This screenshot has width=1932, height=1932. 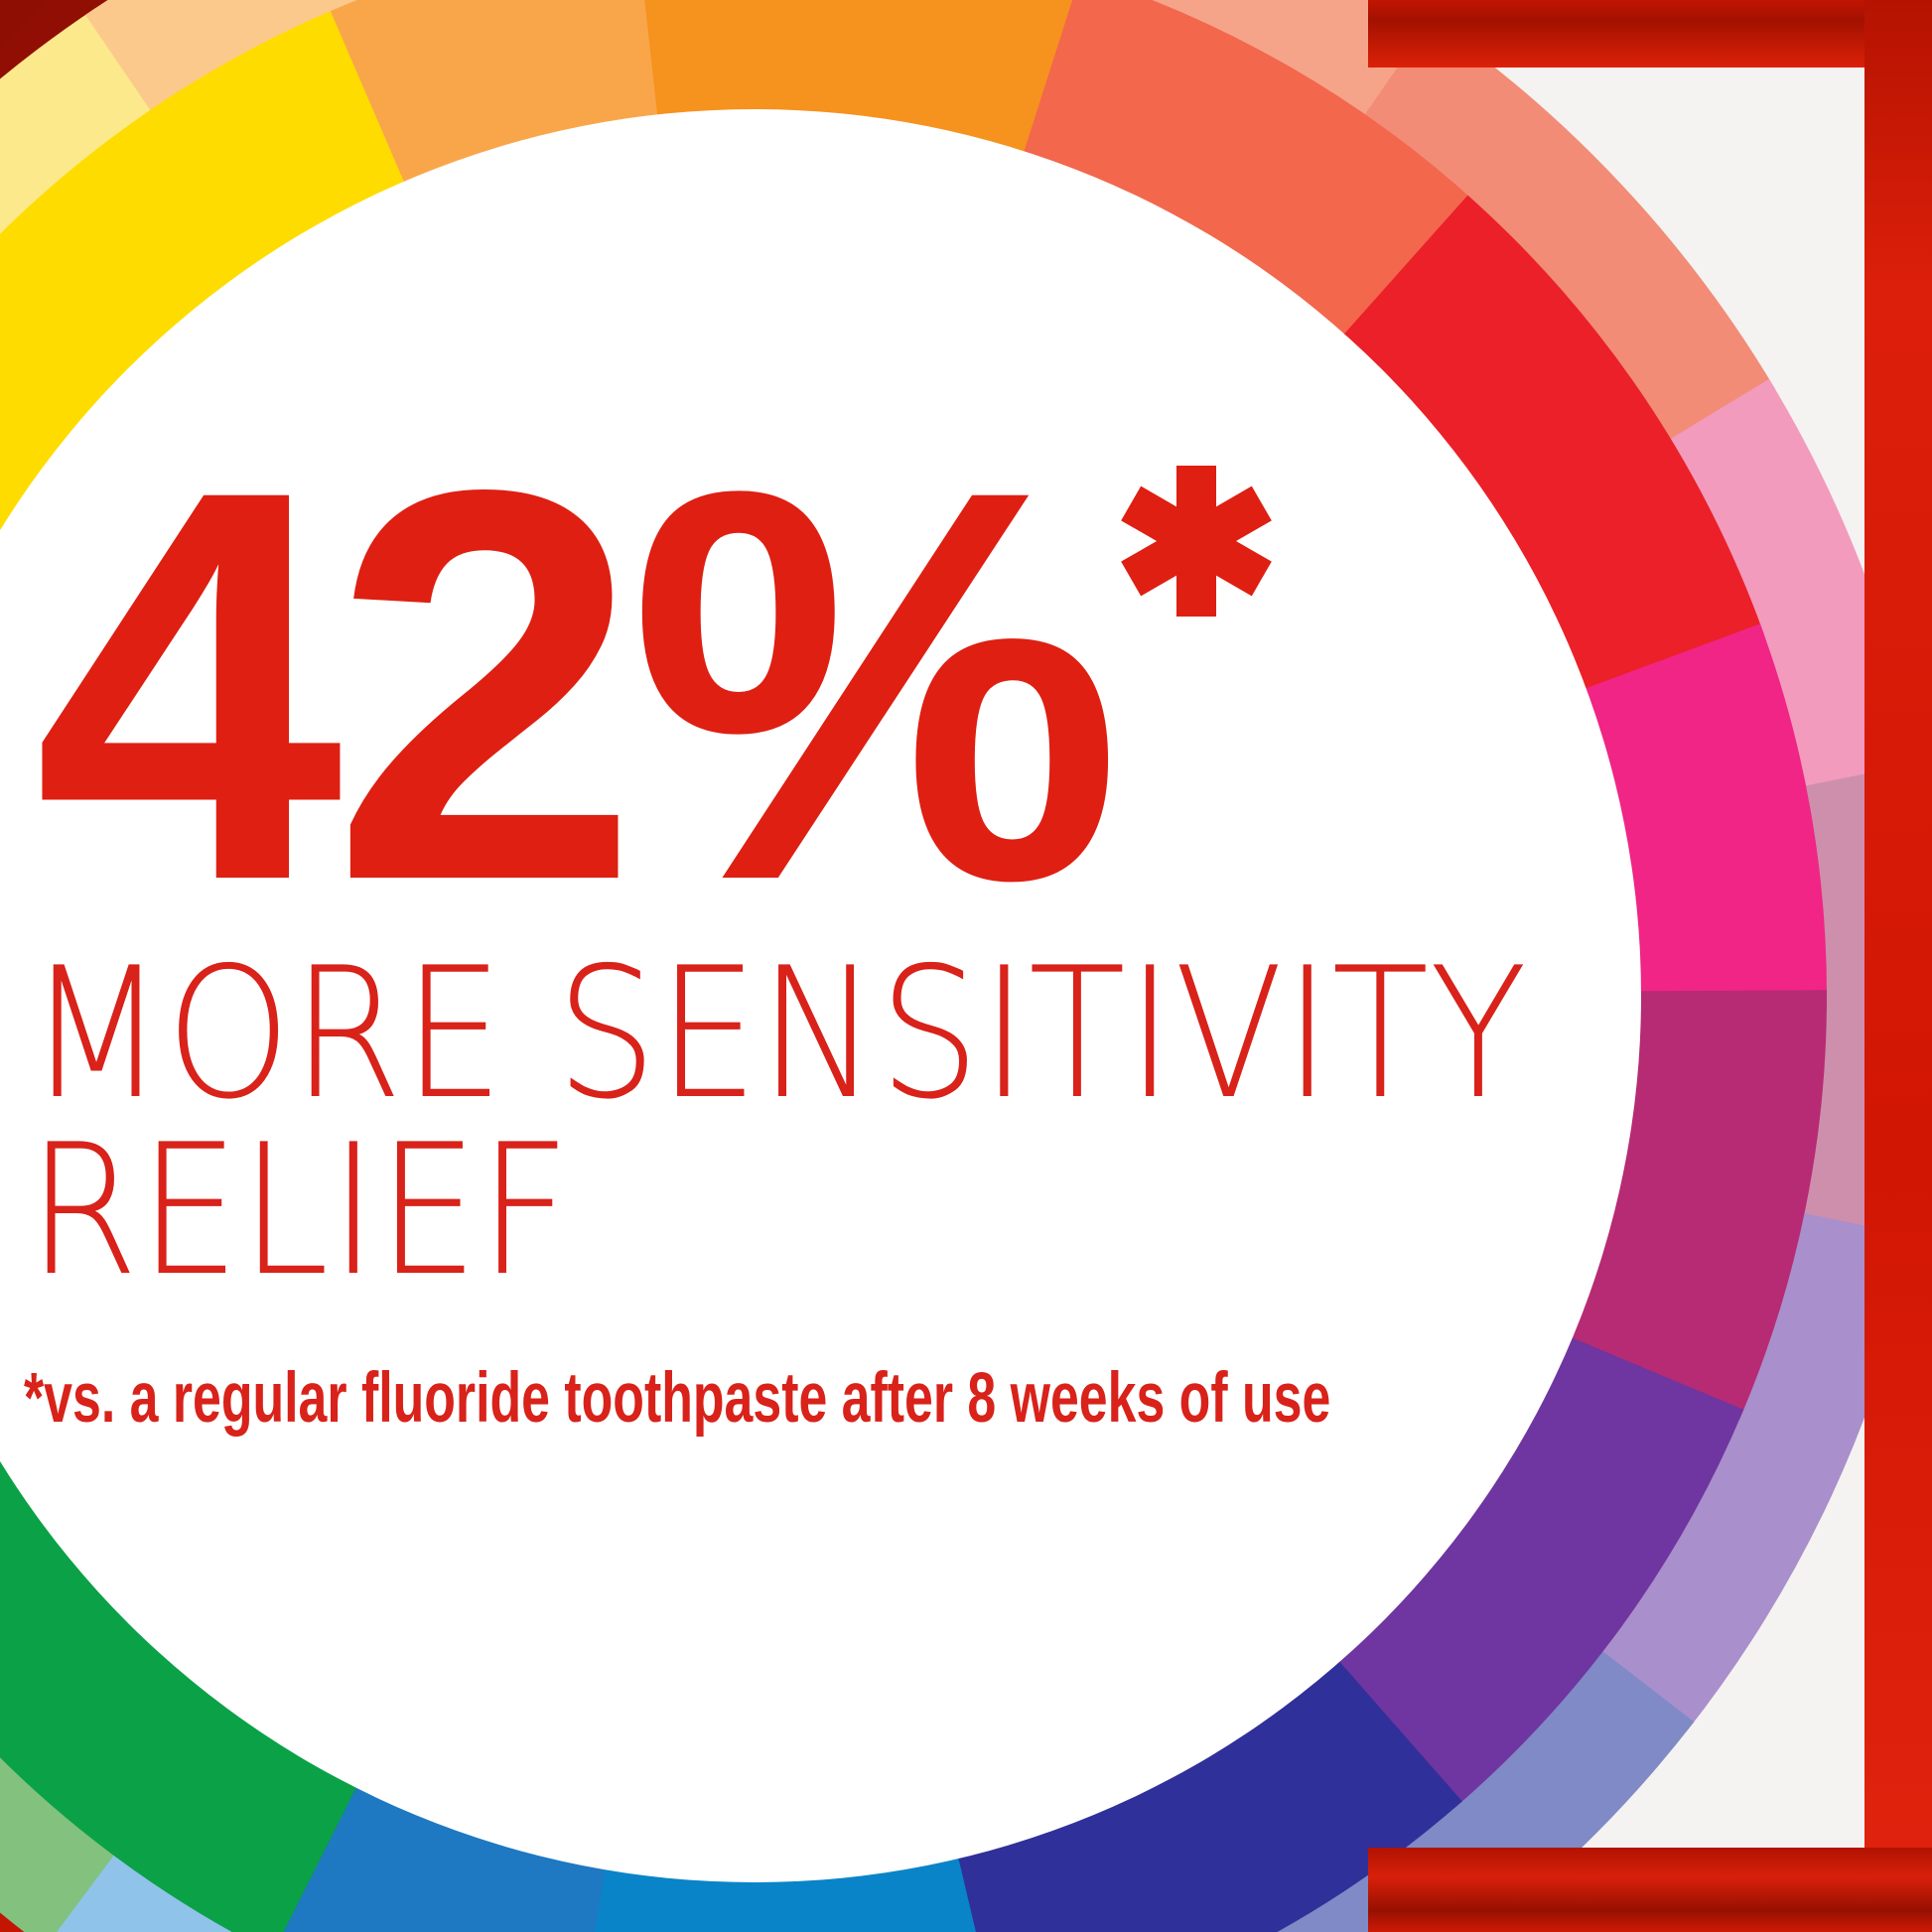 I want to click on wheel-tint-purple-tint, so click(x=1756, y=1472).